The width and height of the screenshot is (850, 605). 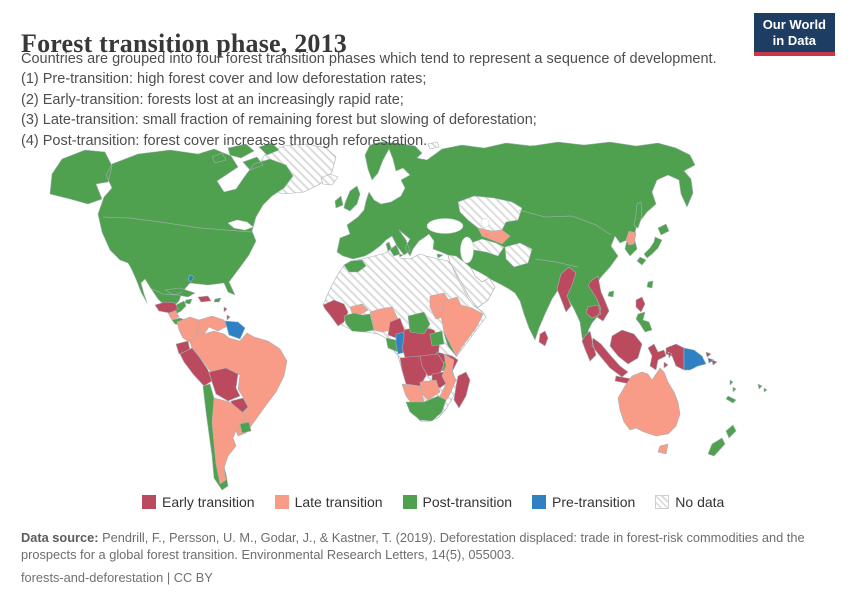 I want to click on region-horn-of-africa, so click(x=462, y=326).